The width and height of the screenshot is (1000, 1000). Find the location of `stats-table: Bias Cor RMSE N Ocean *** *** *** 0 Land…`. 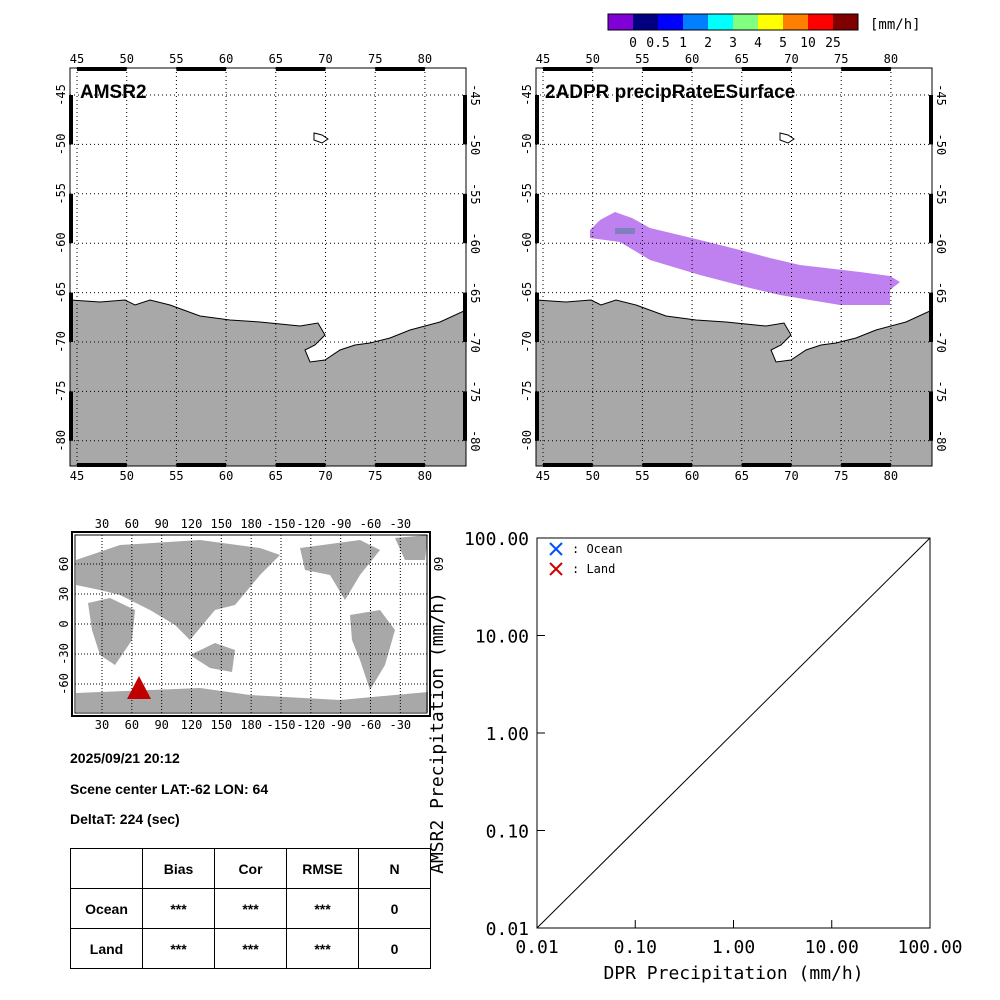

stats-table: Bias Cor RMSE N Ocean *** *** *** 0 Land… is located at coordinates (250, 908).